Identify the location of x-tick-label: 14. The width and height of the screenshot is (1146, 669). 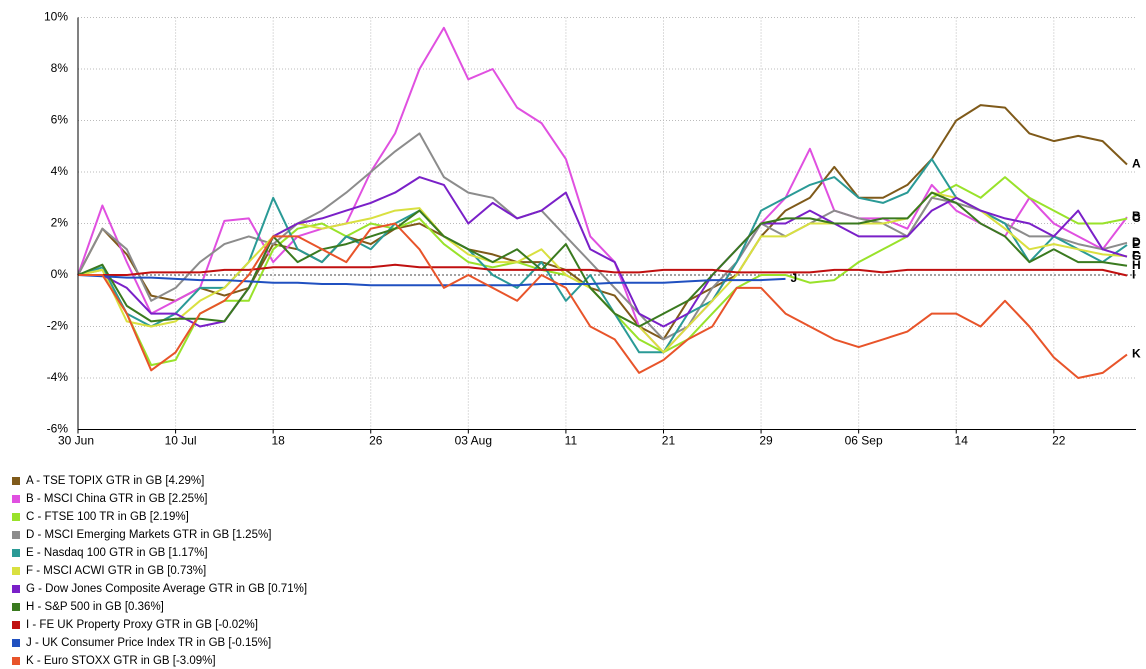
(962, 441).